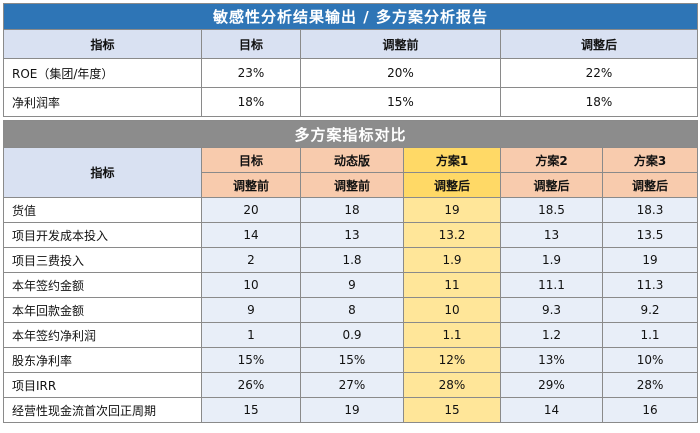 This screenshot has height=433, width=700. What do you see at coordinates (102, 102) in the screenshot?
I see `summary-row-label: 净利润率` at bounding box center [102, 102].